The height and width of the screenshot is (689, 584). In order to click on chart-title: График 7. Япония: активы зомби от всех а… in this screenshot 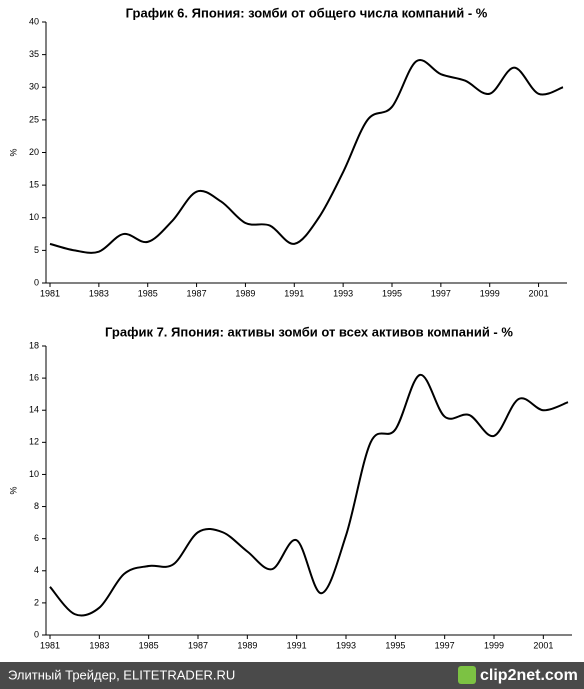, I will do `click(309, 331)`.